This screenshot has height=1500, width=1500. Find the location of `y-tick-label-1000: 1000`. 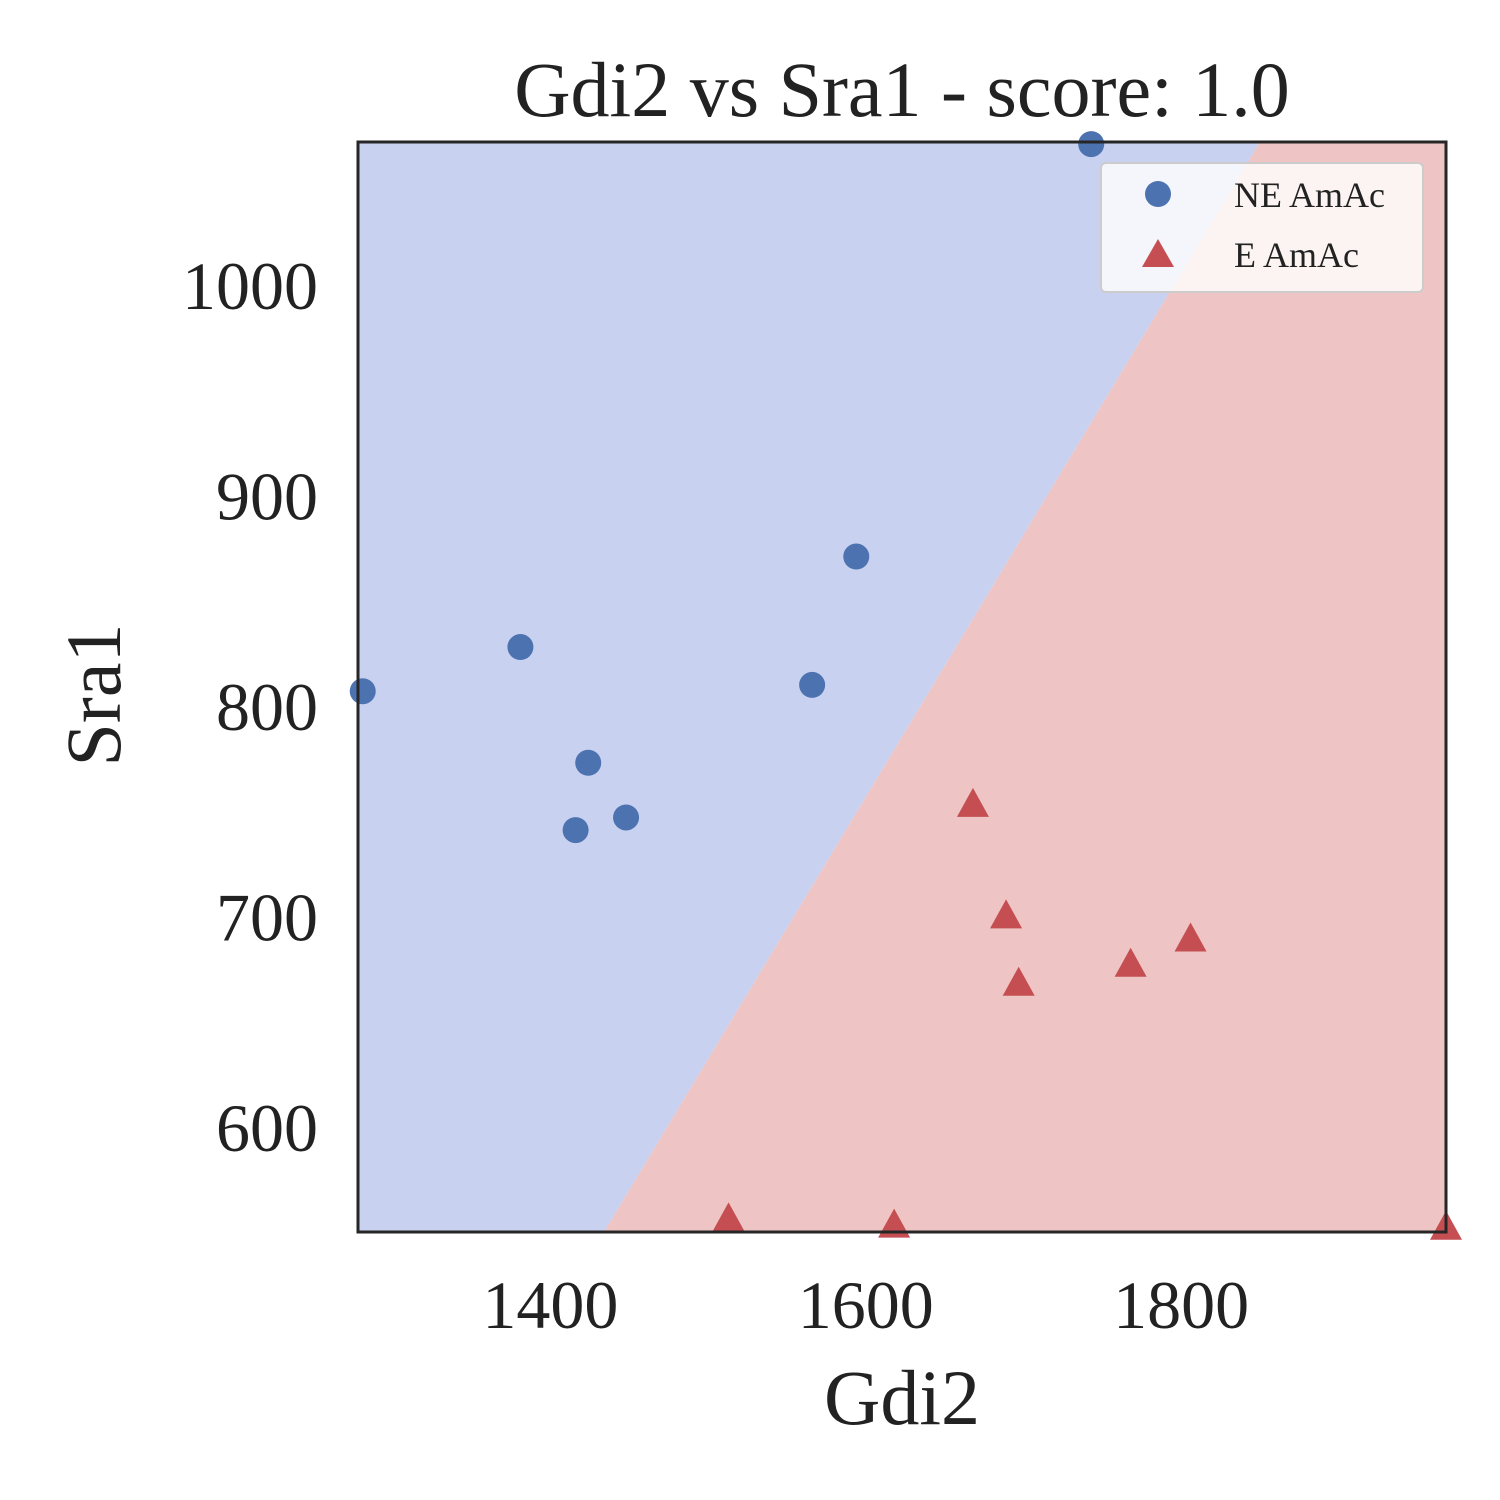

y-tick-label-1000: 1000 is located at coordinates (250, 286).